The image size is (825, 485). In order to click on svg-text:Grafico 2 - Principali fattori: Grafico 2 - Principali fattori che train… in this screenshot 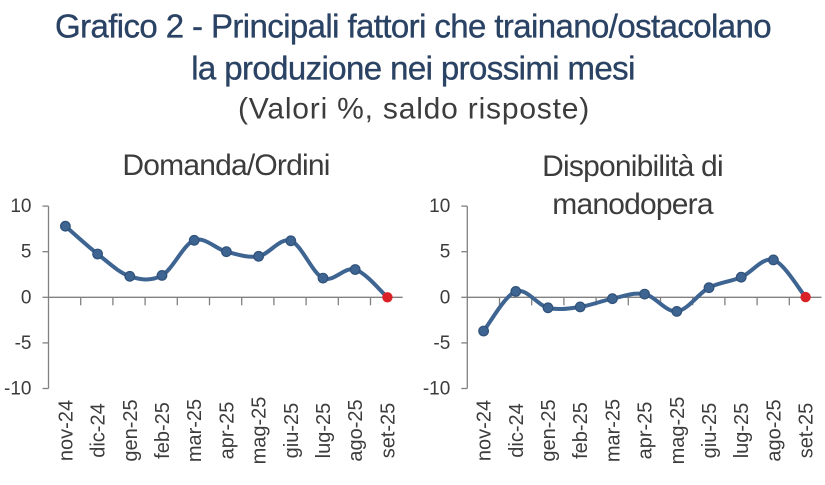, I will do `click(413, 26)`.